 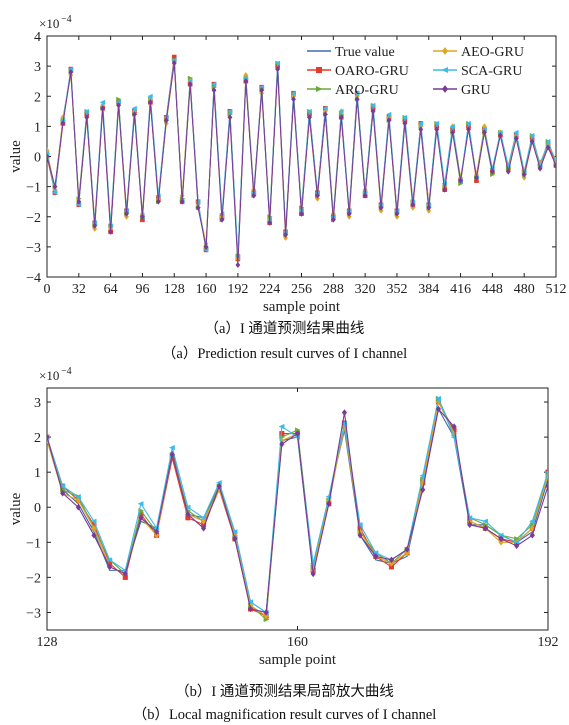 I want to click on x-tick-label: 320, so click(x=365, y=289).